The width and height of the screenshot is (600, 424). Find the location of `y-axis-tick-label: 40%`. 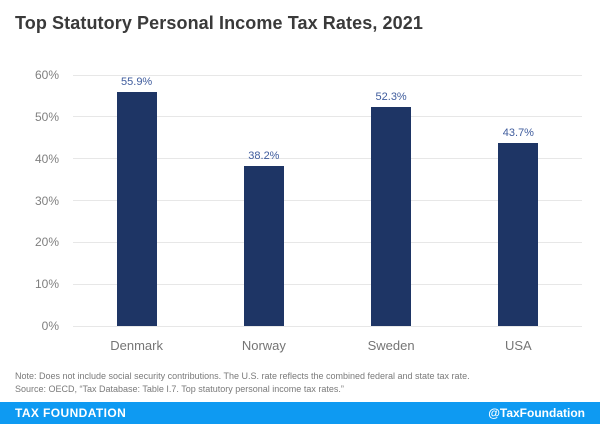

y-axis-tick-label: 40% is located at coordinates (46, 158).